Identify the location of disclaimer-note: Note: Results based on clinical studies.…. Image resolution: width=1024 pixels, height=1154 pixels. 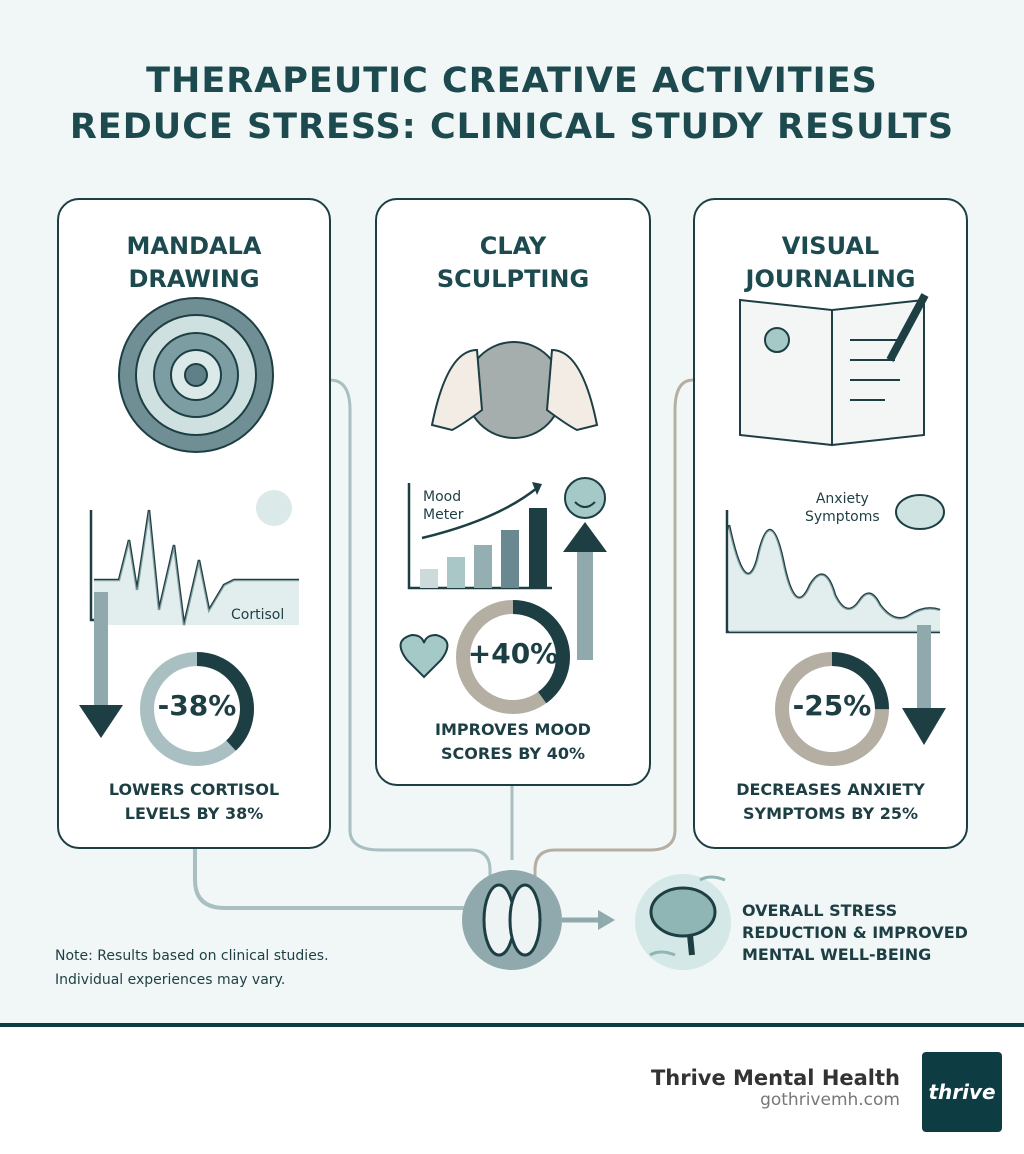
(192, 968).